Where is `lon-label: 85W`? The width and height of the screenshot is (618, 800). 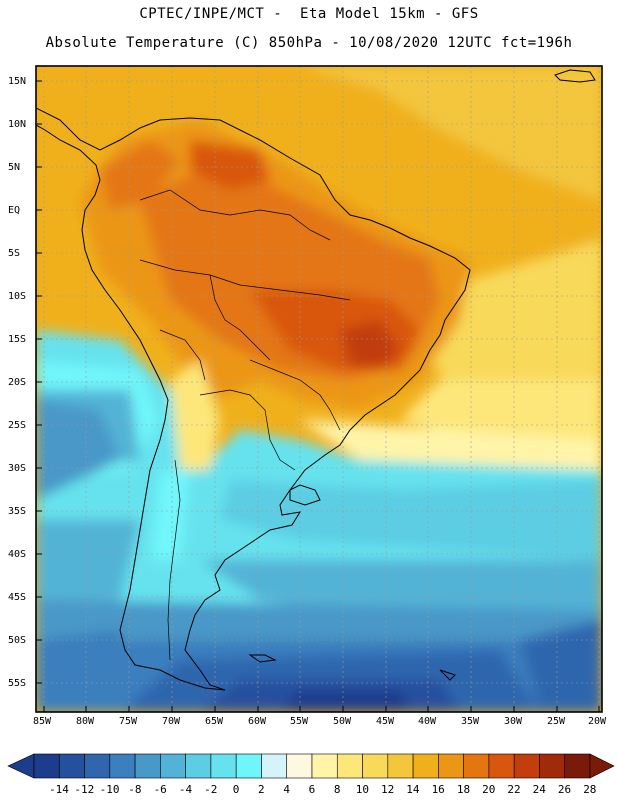 lon-label: 85W is located at coordinates (42, 721).